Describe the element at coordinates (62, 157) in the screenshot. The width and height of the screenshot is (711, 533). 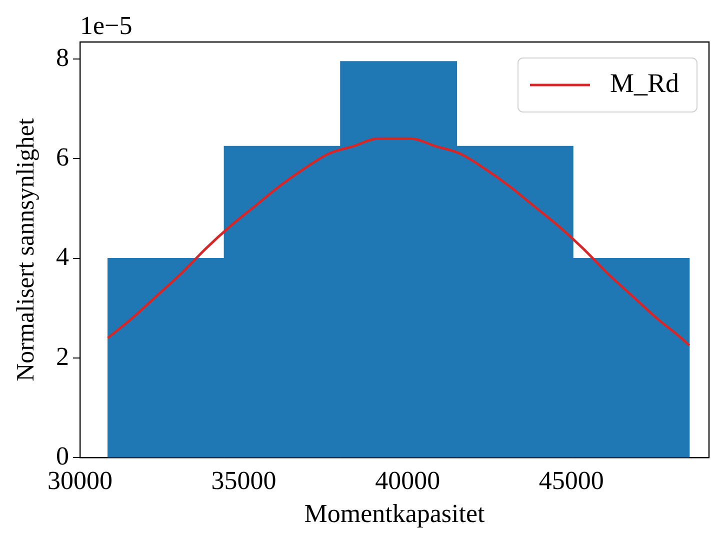
I see `y-tick-label: 6` at that location.